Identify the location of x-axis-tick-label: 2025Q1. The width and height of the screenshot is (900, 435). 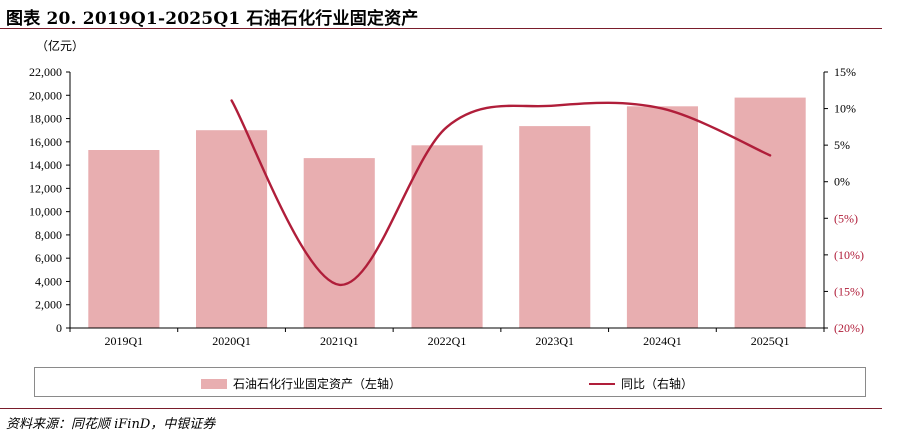
(770, 341).